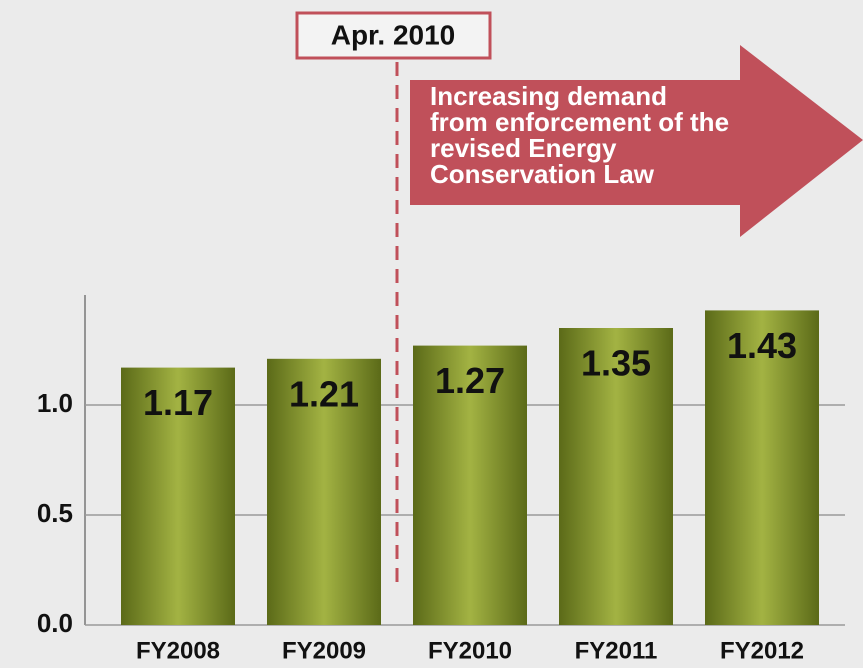  What do you see at coordinates (762, 345) in the screenshot?
I see `value-label: 1.43` at bounding box center [762, 345].